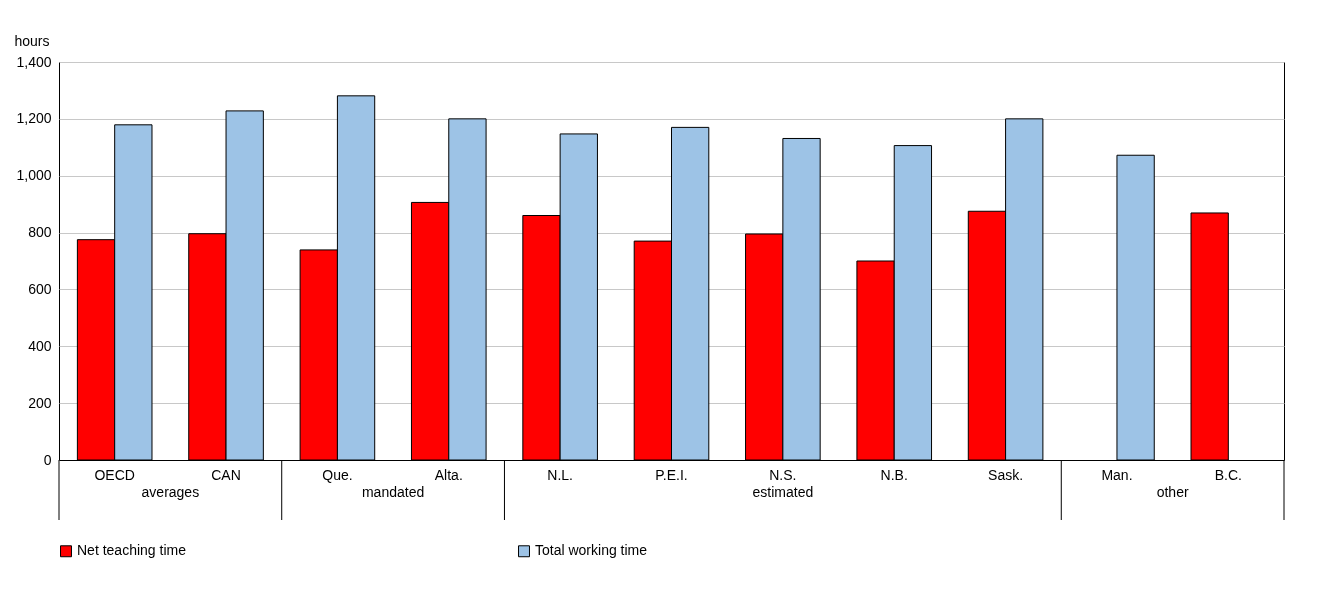 This screenshot has width=1341, height=592. What do you see at coordinates (1172, 492) in the screenshot?
I see `text: other` at bounding box center [1172, 492].